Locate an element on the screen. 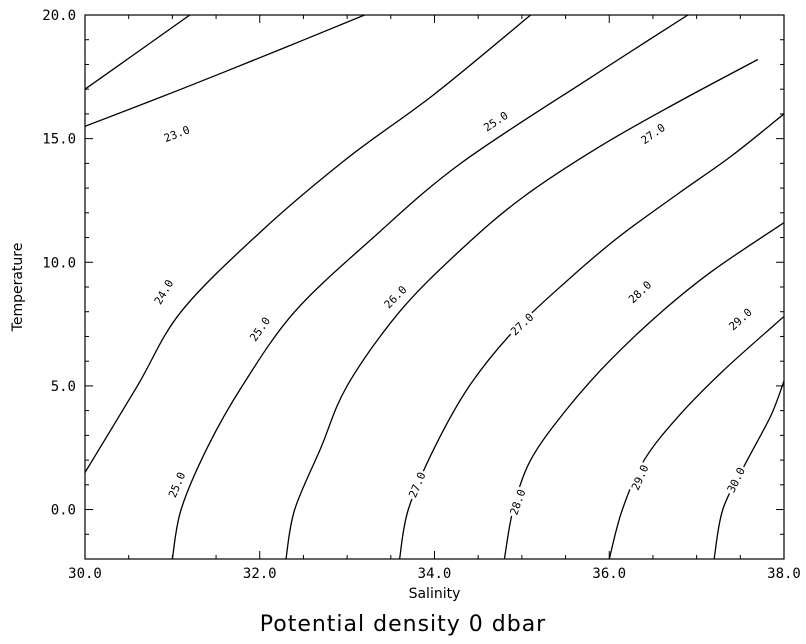 The height and width of the screenshot is (644, 806). contour-label: 30.0 is located at coordinates (736, 480).